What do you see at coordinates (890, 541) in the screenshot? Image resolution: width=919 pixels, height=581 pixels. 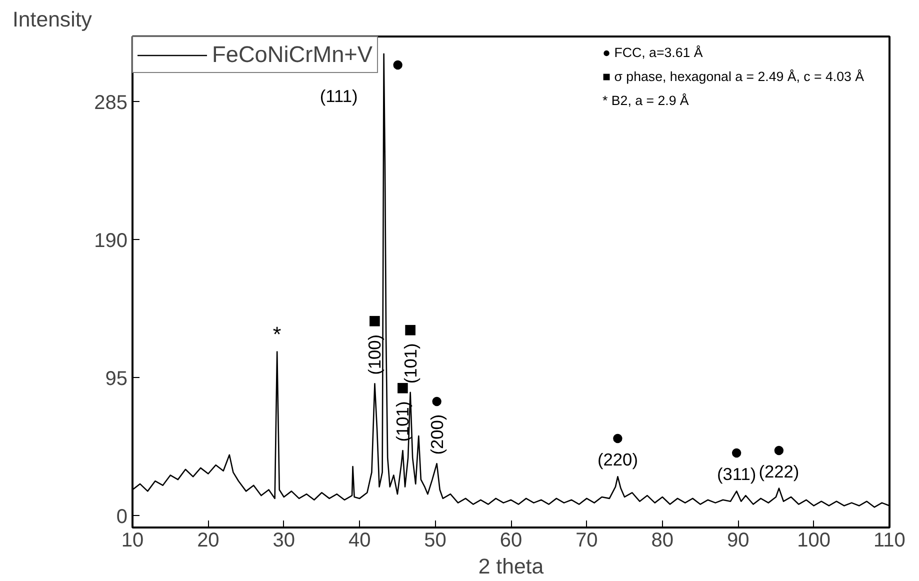 I see `x-tick-label: 110` at bounding box center [890, 541].